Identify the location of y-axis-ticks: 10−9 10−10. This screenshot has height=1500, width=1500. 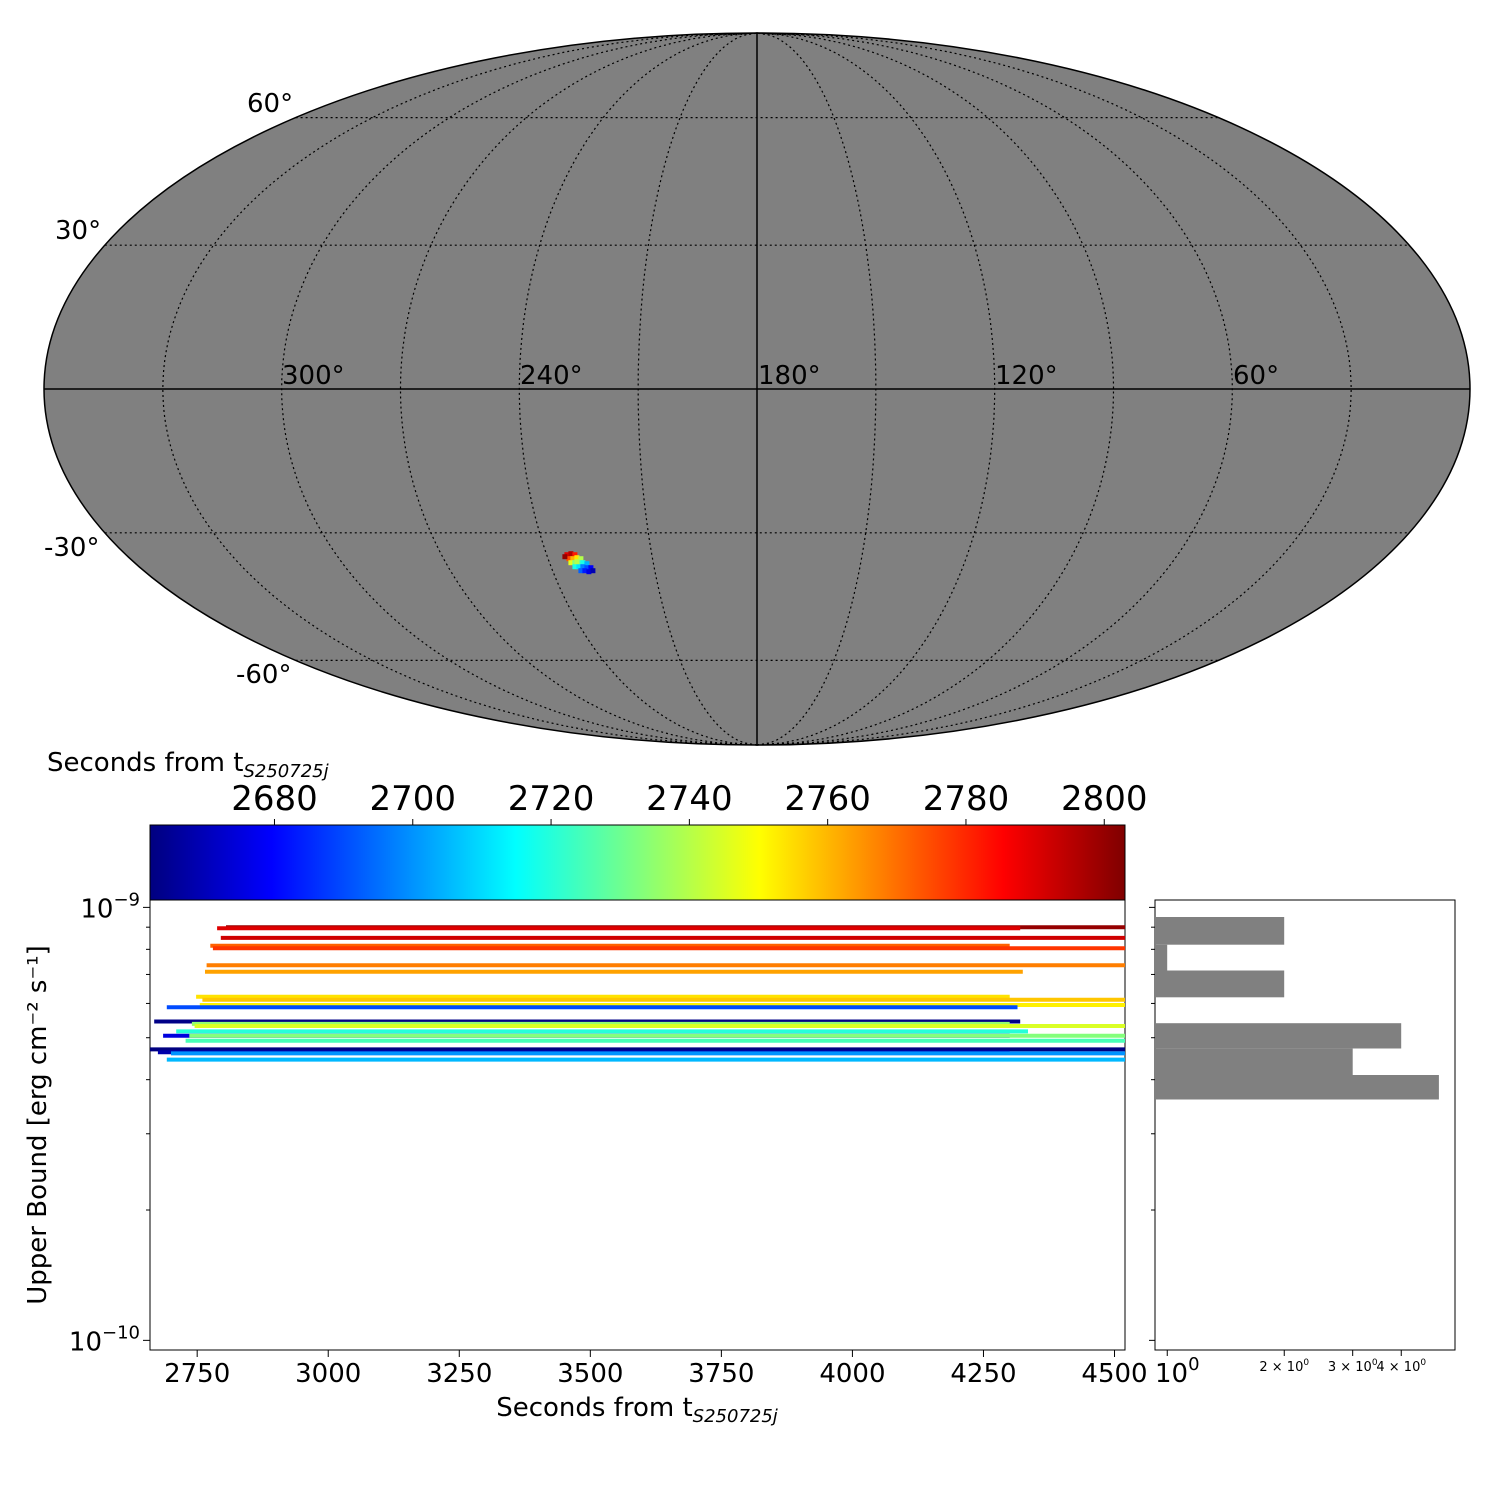
(109, 1123).